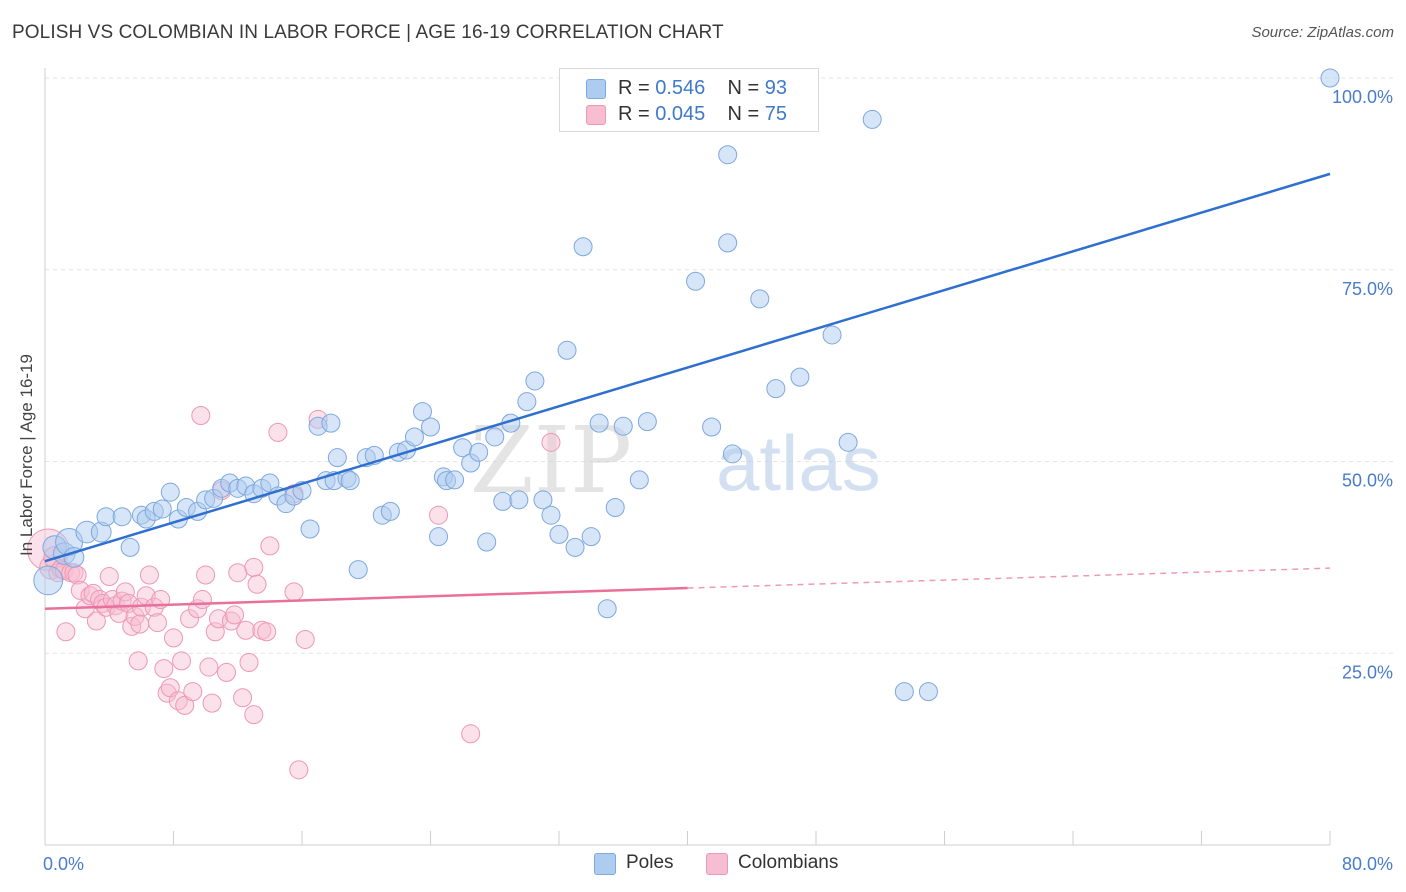 The width and height of the screenshot is (1406, 892). Describe the element at coordinates (605, 864) in the screenshot. I see `poles-legend-swatch` at that location.